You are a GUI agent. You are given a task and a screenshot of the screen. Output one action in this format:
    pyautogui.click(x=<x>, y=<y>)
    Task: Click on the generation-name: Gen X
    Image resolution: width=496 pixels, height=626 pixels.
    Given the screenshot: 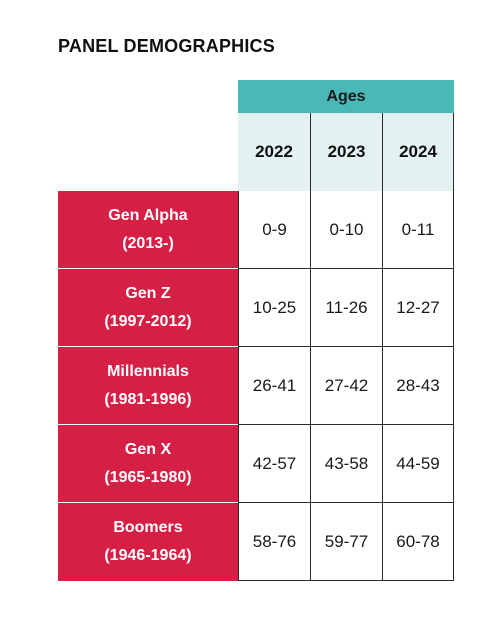 What is the action you would take?
    pyautogui.click(x=148, y=449)
    